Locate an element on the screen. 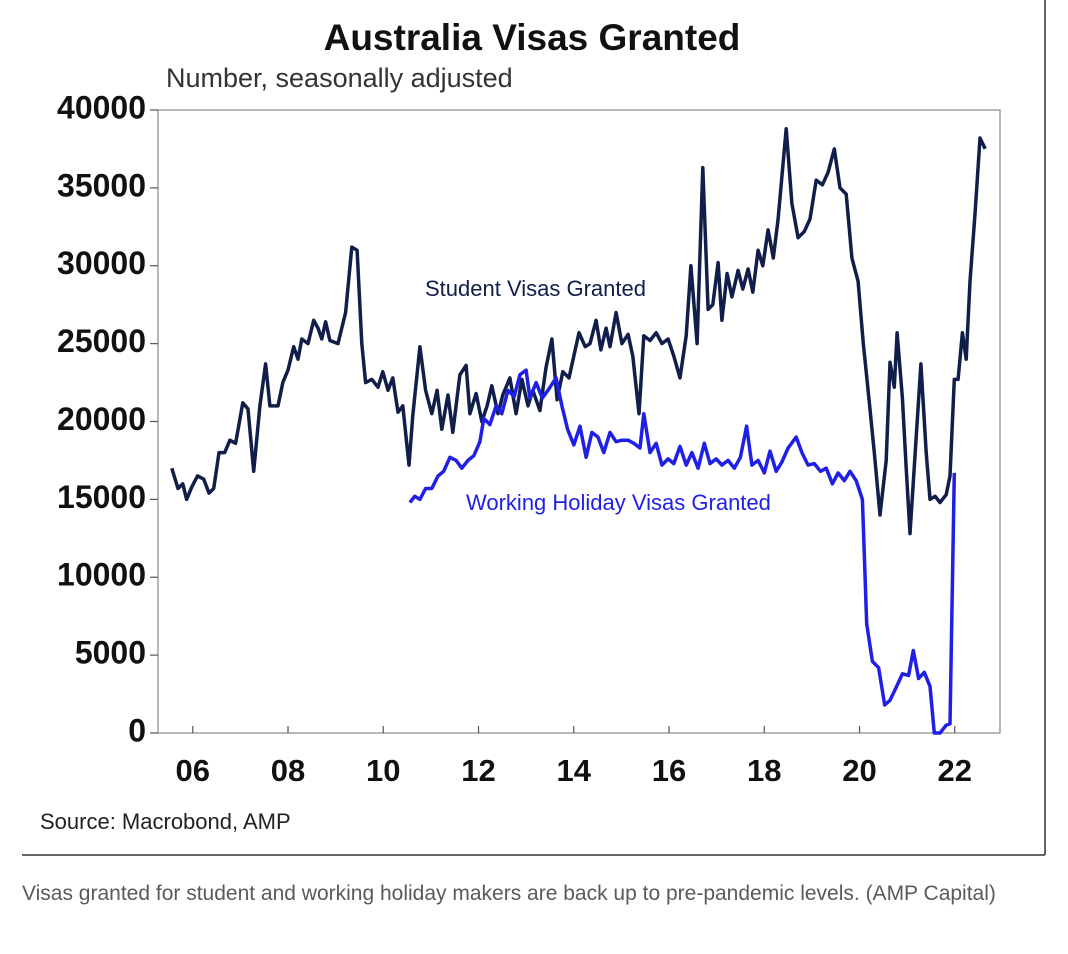 This screenshot has height=954, width=1068. y-tick-label: 15000 is located at coordinates (101, 497).